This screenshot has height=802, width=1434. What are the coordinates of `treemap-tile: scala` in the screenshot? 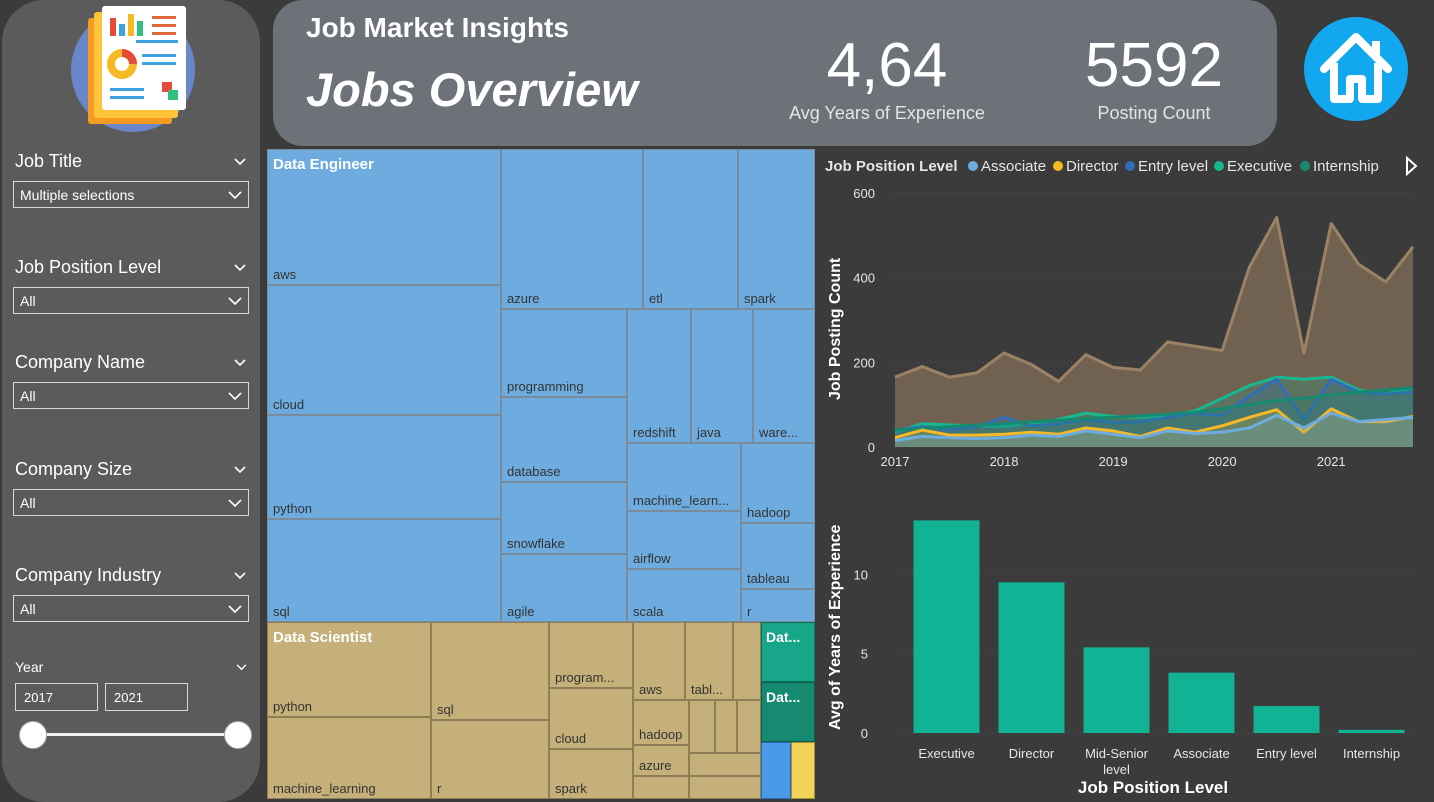 It's located at (684, 595).